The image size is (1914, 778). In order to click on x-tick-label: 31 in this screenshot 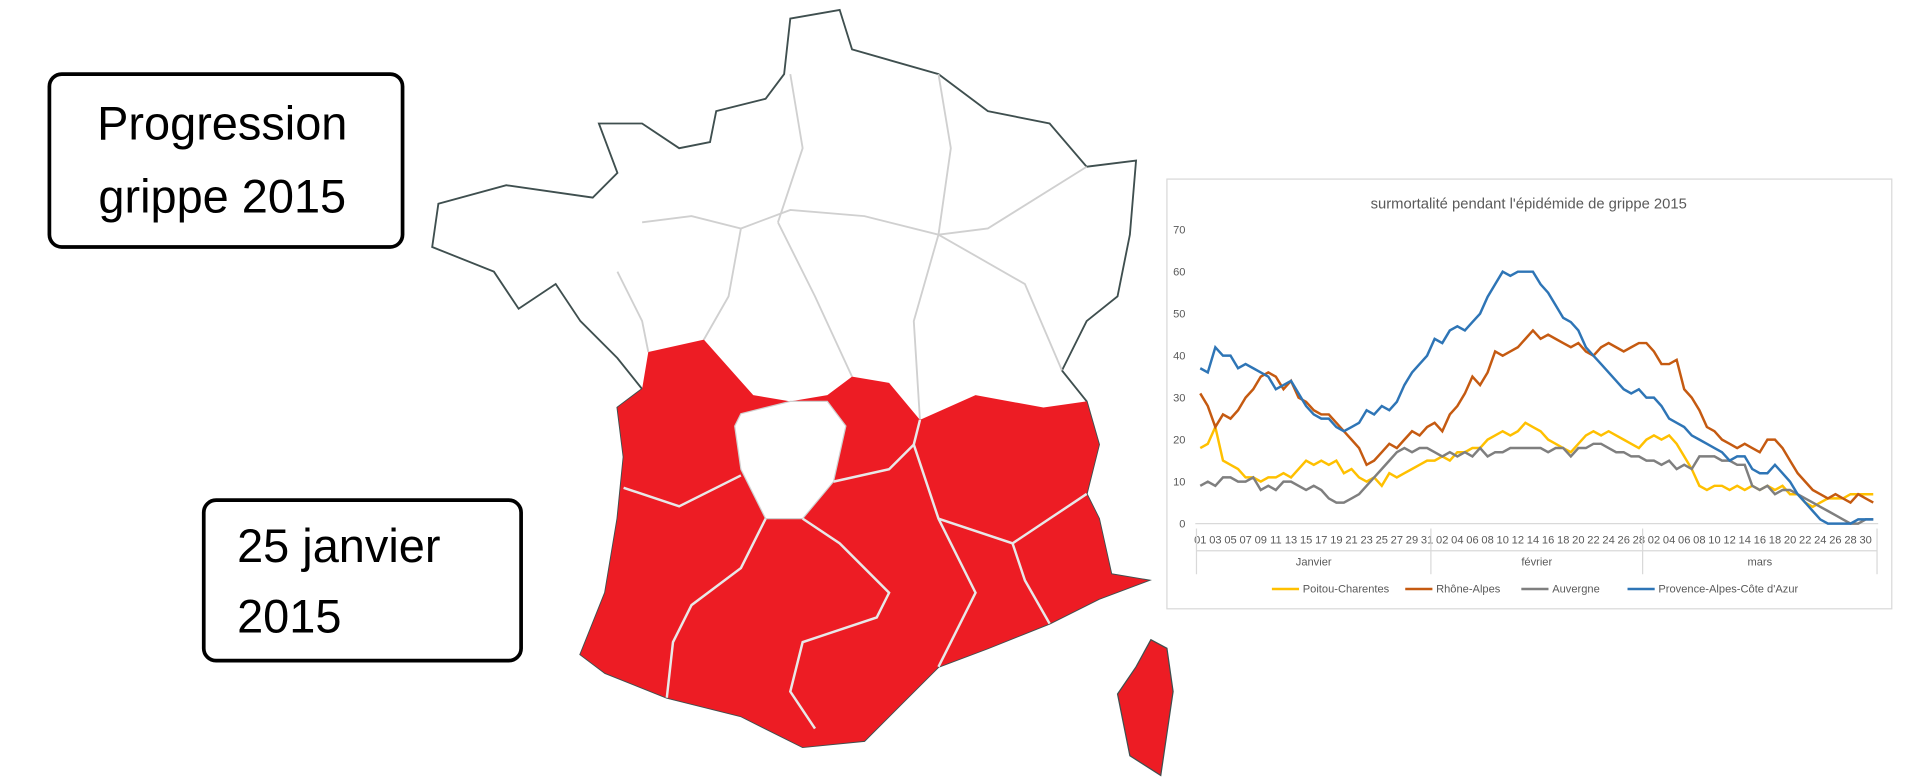, I will do `click(1427, 540)`.